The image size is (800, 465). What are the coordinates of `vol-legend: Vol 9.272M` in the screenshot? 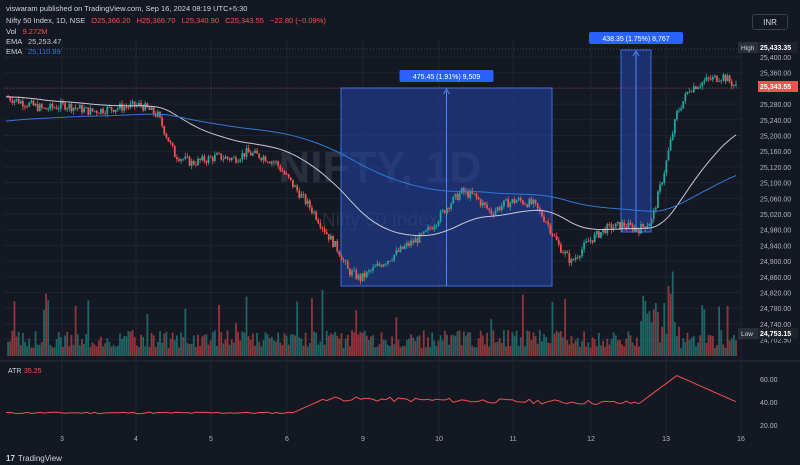 It's located at (27, 31).